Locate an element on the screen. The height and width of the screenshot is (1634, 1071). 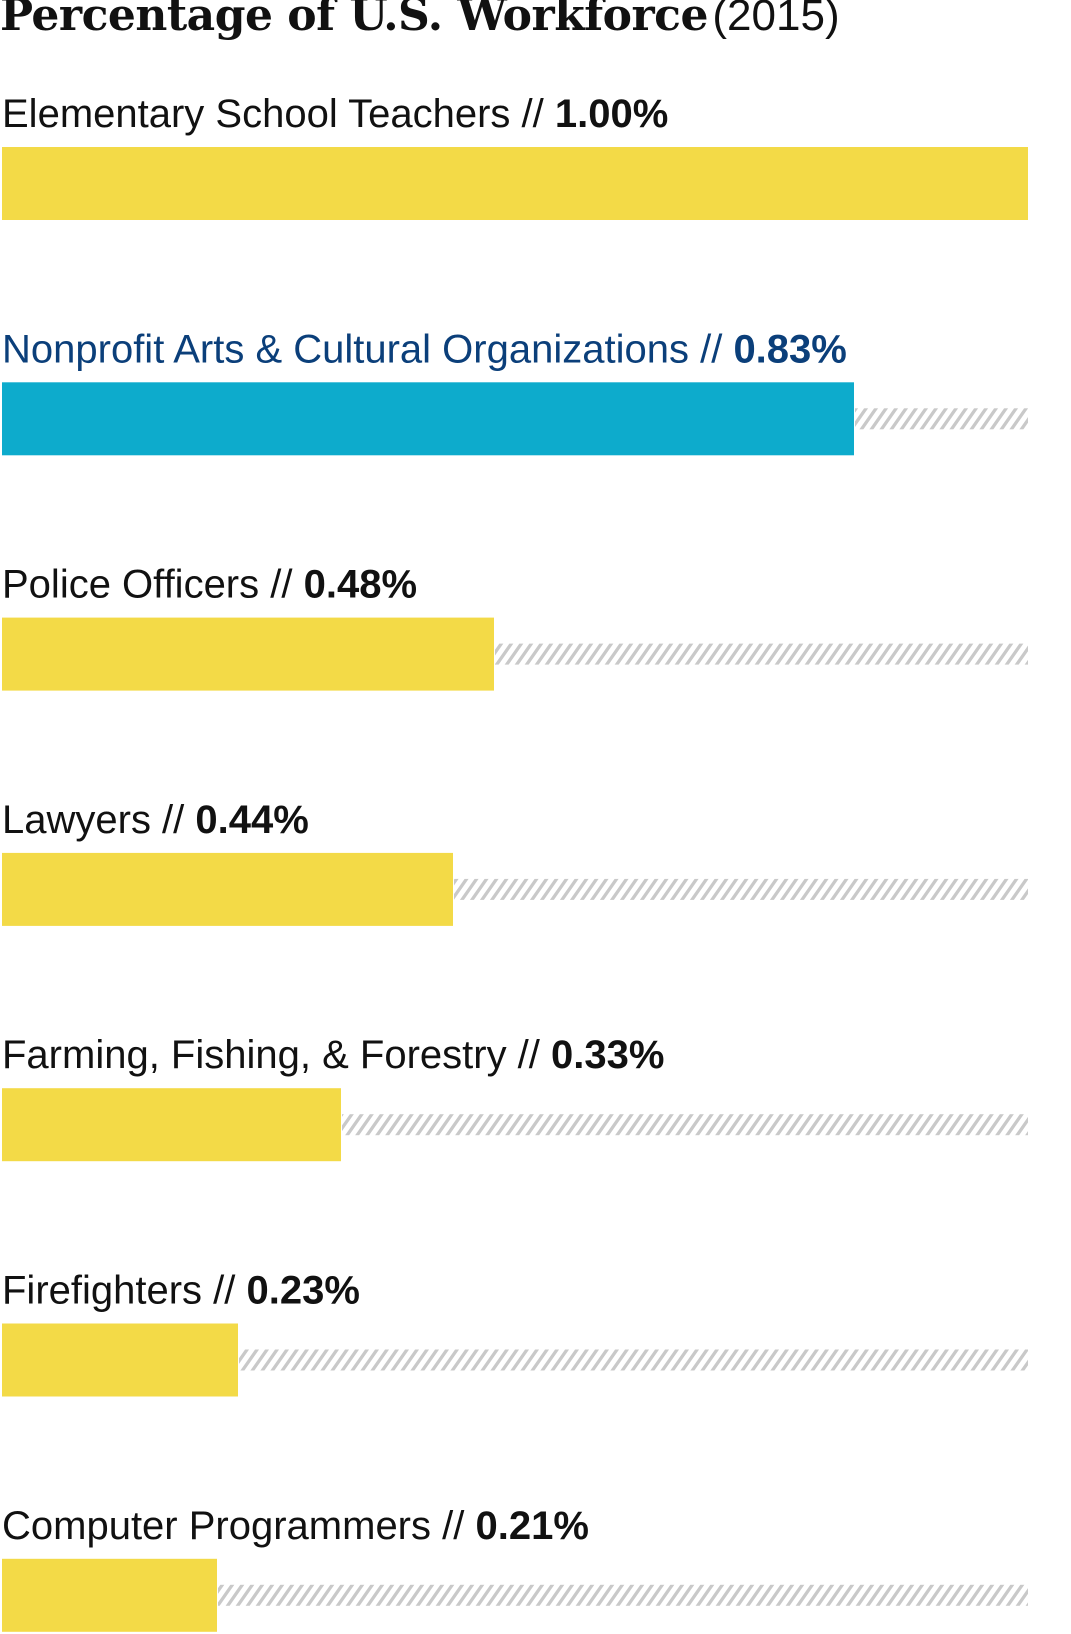
category-label: Police Officers // is located at coordinates (153, 585).